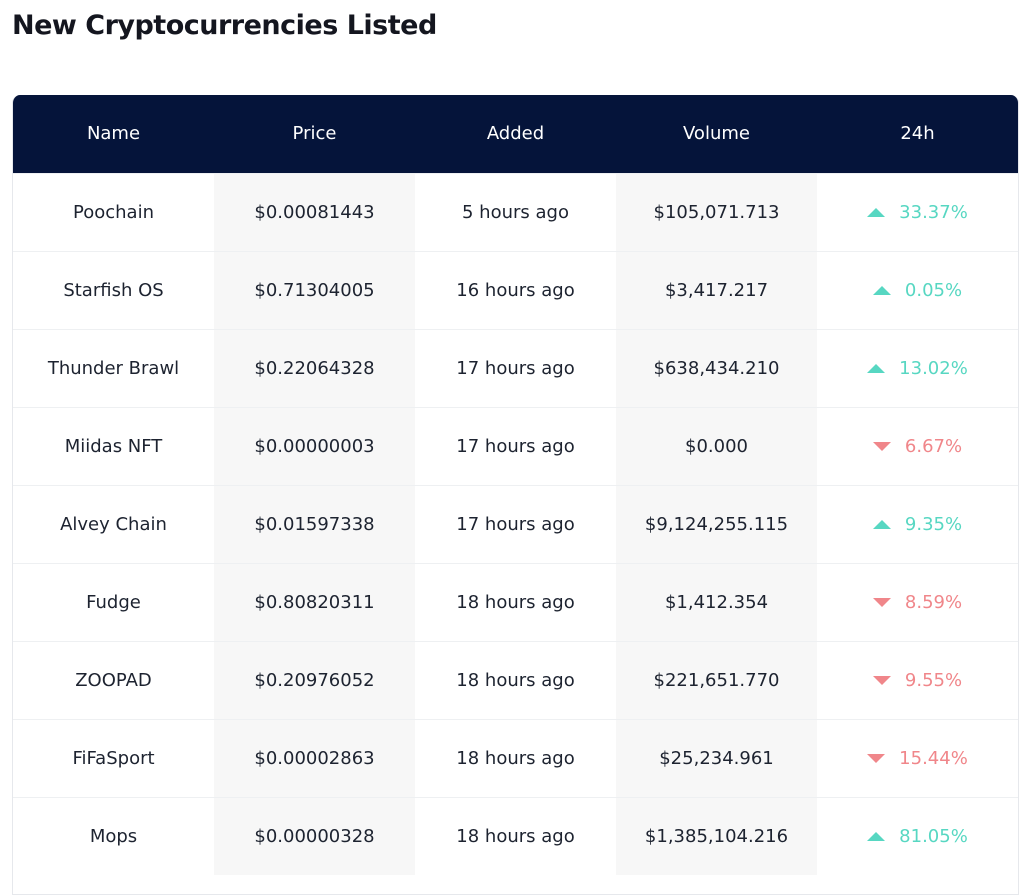  I want to click on coin-24h-change-cell: 0.05%, so click(917, 290).